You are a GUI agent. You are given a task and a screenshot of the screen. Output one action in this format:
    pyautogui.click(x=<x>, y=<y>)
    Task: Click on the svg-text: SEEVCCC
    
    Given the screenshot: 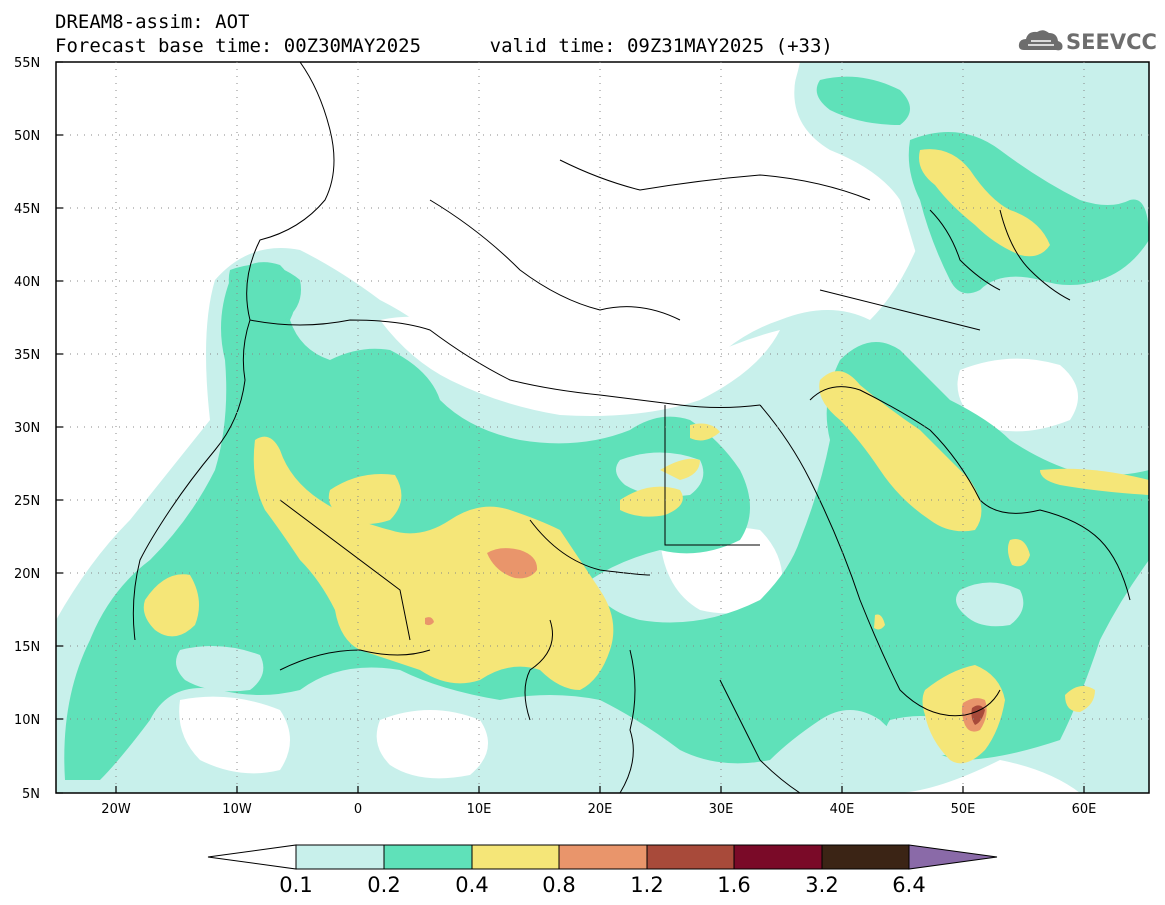 What is the action you would take?
    pyautogui.click(x=1112, y=42)
    